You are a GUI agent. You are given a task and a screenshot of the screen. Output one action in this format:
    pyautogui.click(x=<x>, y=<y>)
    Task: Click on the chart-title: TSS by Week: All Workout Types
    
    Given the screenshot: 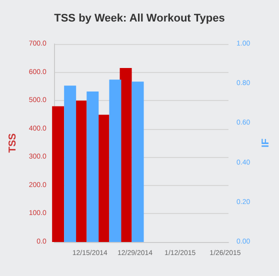 What is the action you would take?
    pyautogui.click(x=139, y=18)
    